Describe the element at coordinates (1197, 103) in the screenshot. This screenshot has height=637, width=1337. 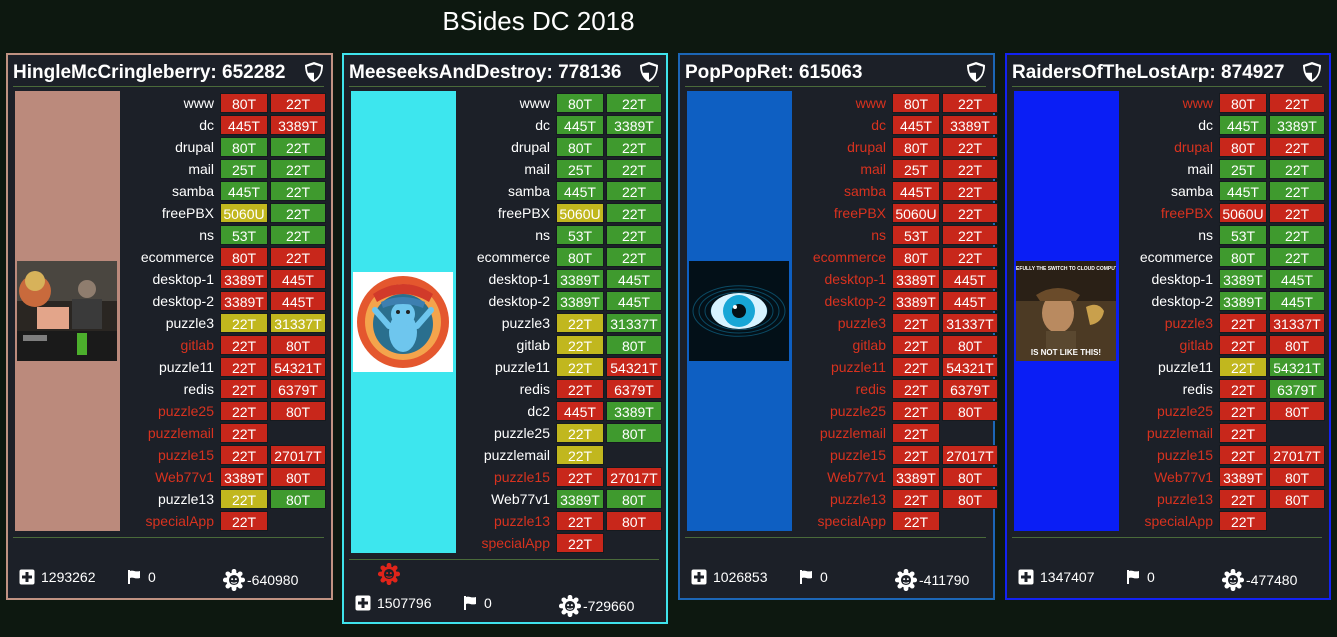
I see `service-name: www` at that location.